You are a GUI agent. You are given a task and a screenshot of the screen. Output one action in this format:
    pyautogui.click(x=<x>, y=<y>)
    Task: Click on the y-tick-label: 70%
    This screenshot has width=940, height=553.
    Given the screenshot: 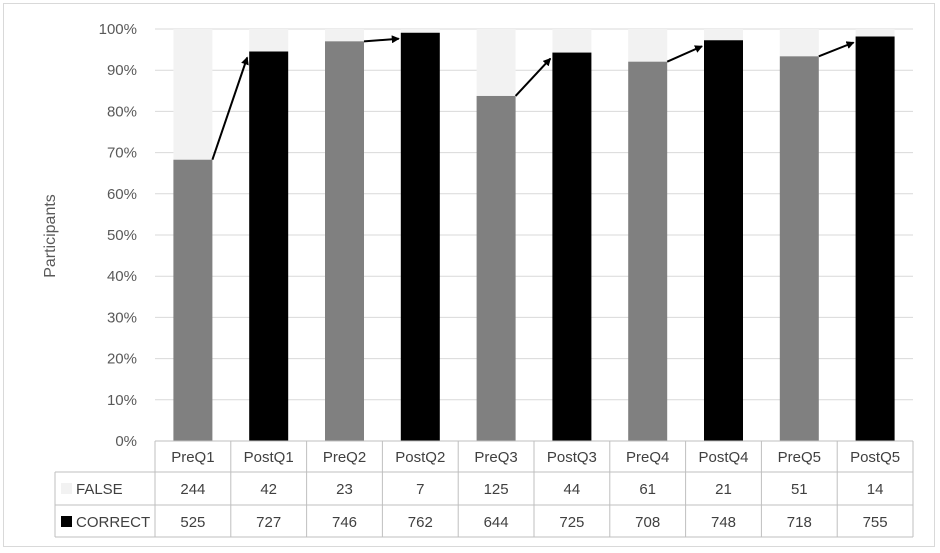 What is the action you would take?
    pyautogui.click(x=122, y=153)
    